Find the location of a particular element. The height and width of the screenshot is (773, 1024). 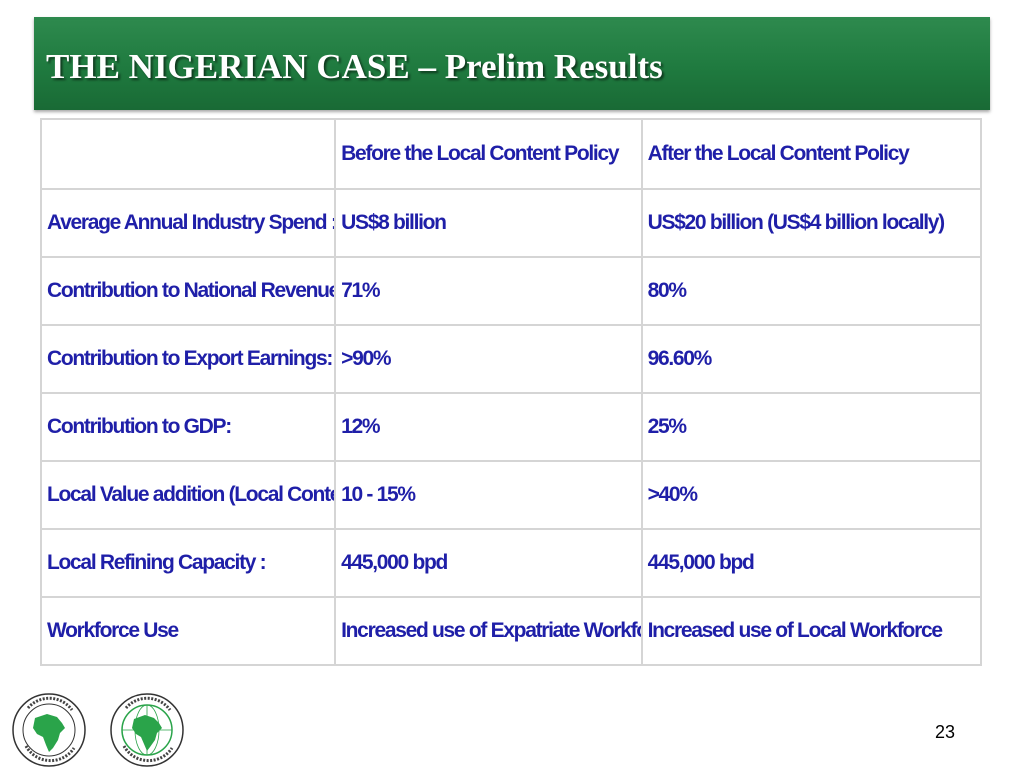

row-label: Workforce Use is located at coordinates (188, 631).